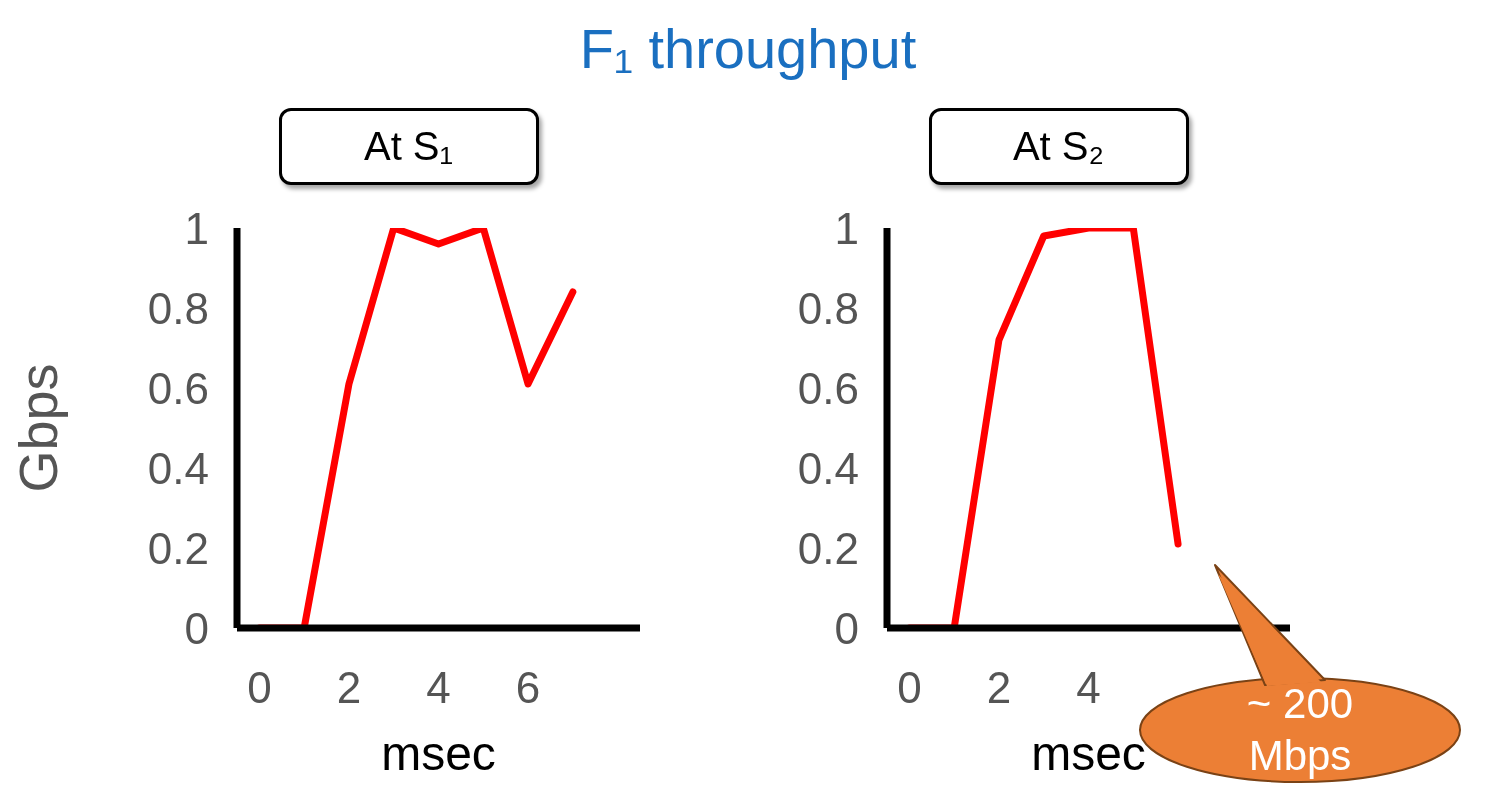 The width and height of the screenshot is (1486, 791). What do you see at coordinates (1058, 146) in the screenshot?
I see `chart-title: At S₂` at bounding box center [1058, 146].